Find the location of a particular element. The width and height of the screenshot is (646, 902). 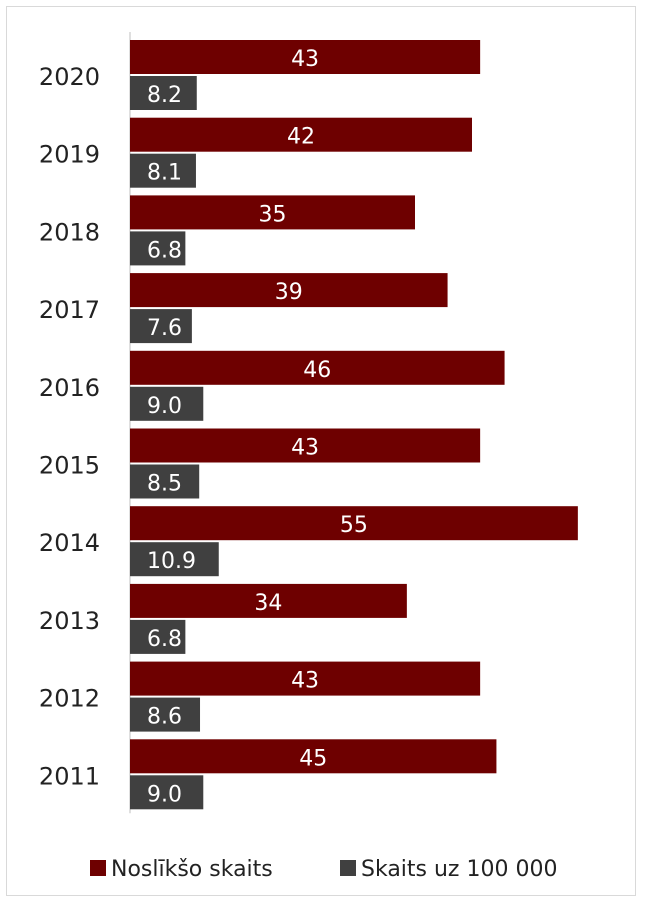

category-label: 2015 is located at coordinates (69, 466).